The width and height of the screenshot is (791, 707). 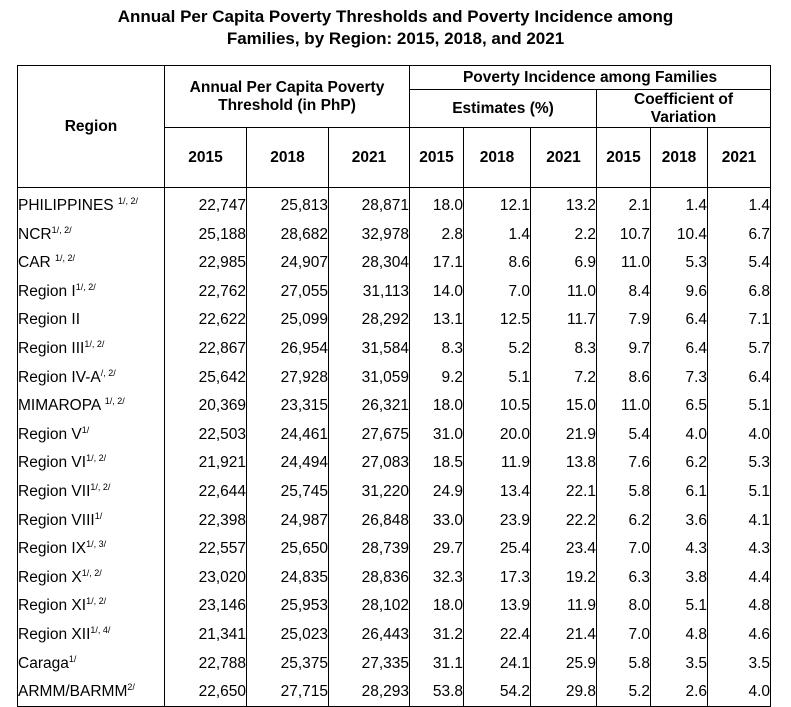 What do you see at coordinates (369, 606) in the screenshot?
I see `value-cell: 28,102` at bounding box center [369, 606].